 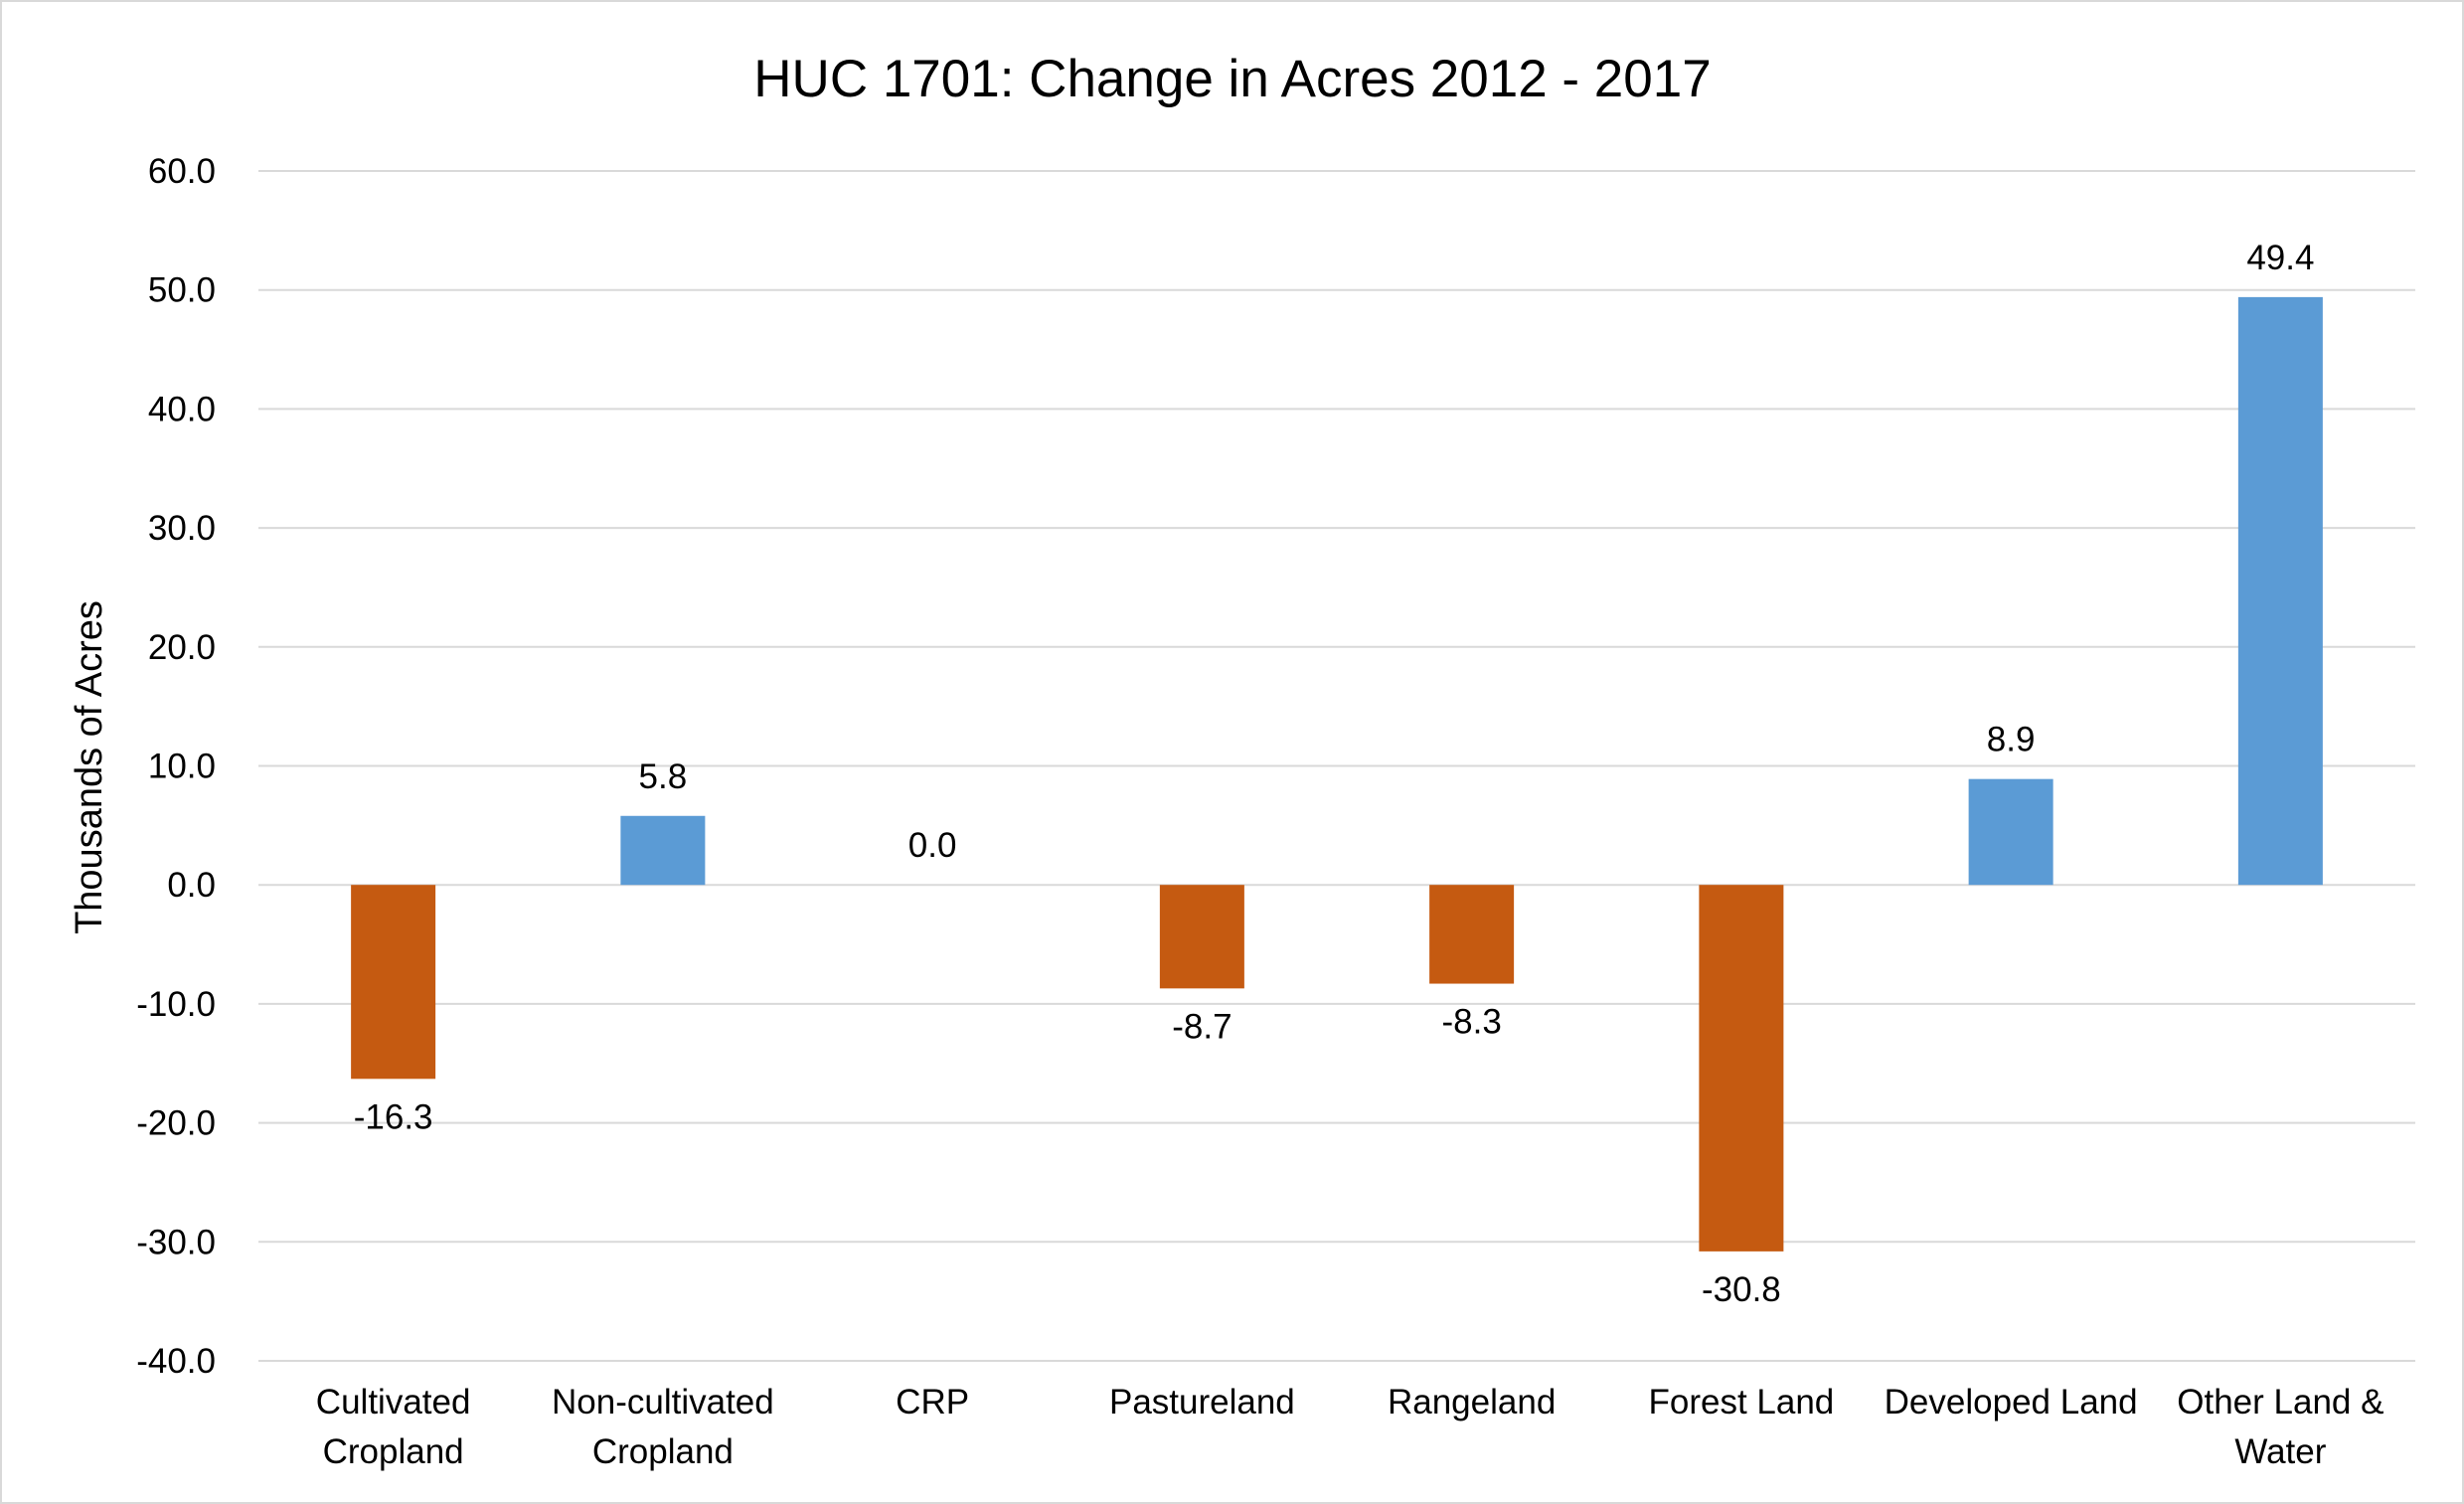 What do you see at coordinates (1742, 1289) in the screenshot?
I see `data-label: -30.8` at bounding box center [1742, 1289].